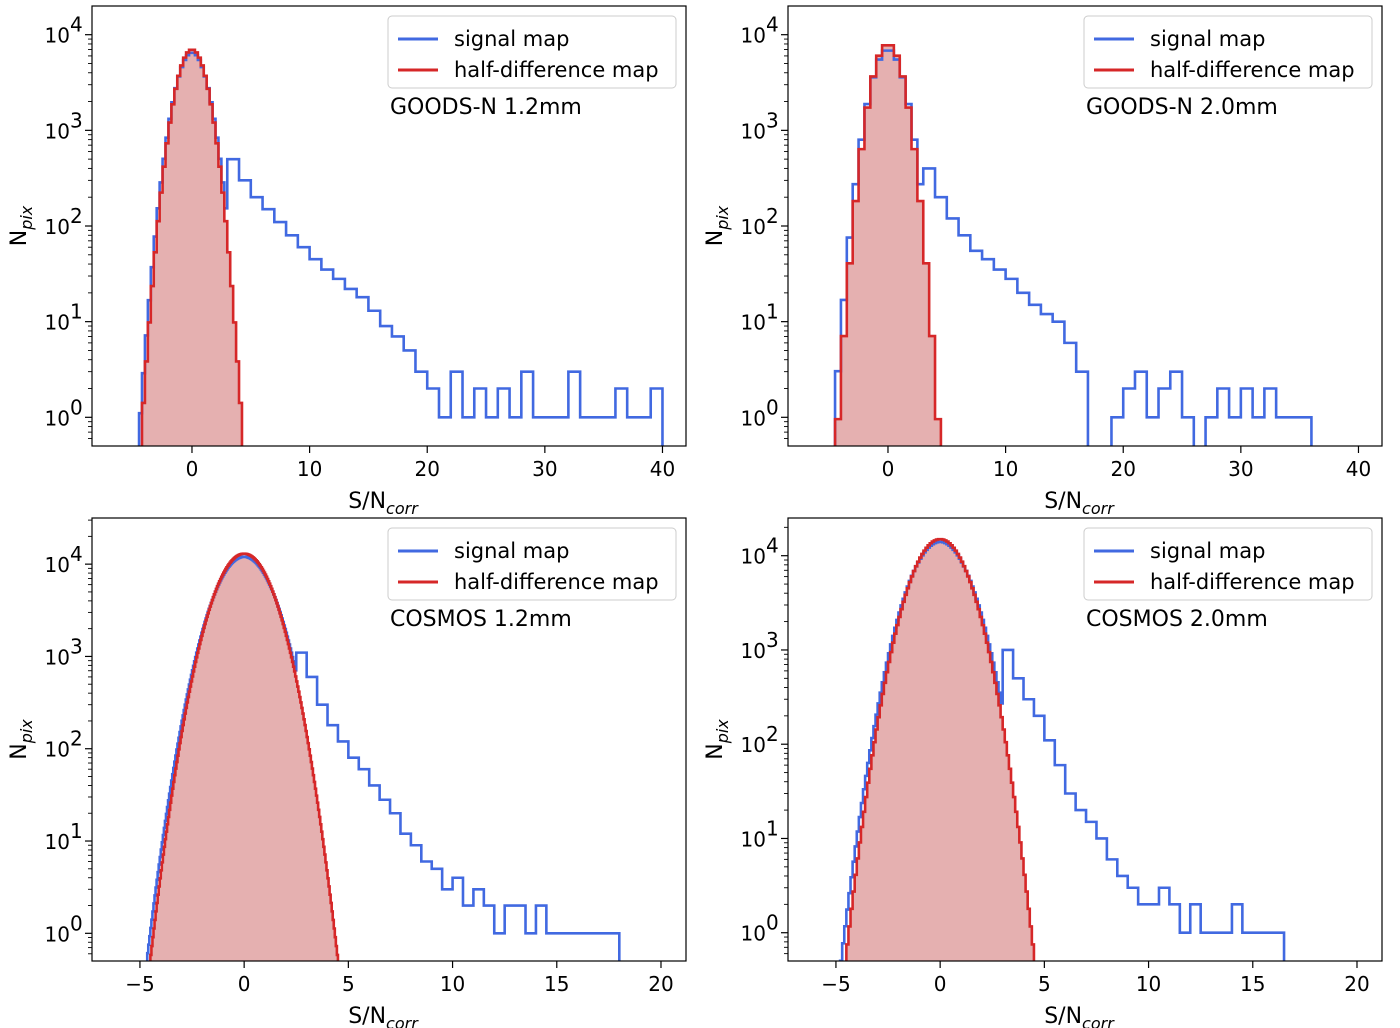 This screenshot has height=1028, width=1400. I want to click on field-annotation: GOODS-N 1.2mm, so click(486, 107).